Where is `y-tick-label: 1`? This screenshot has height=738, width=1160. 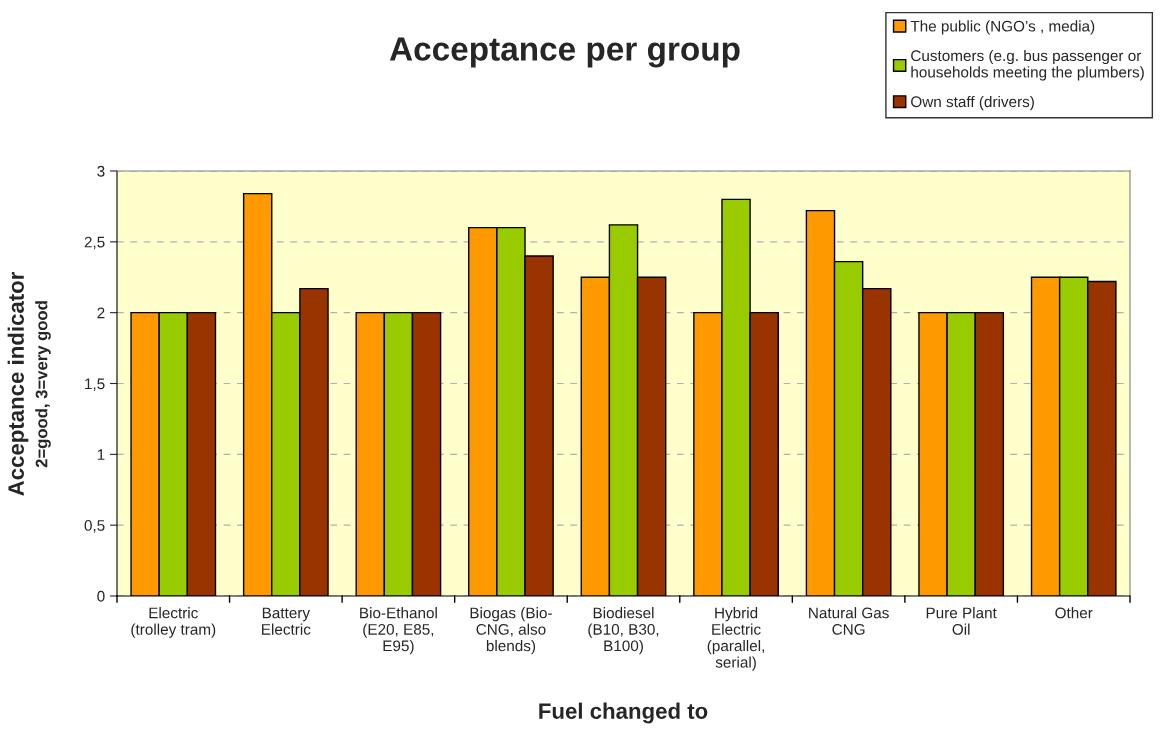
y-tick-label: 1 is located at coordinates (101, 454).